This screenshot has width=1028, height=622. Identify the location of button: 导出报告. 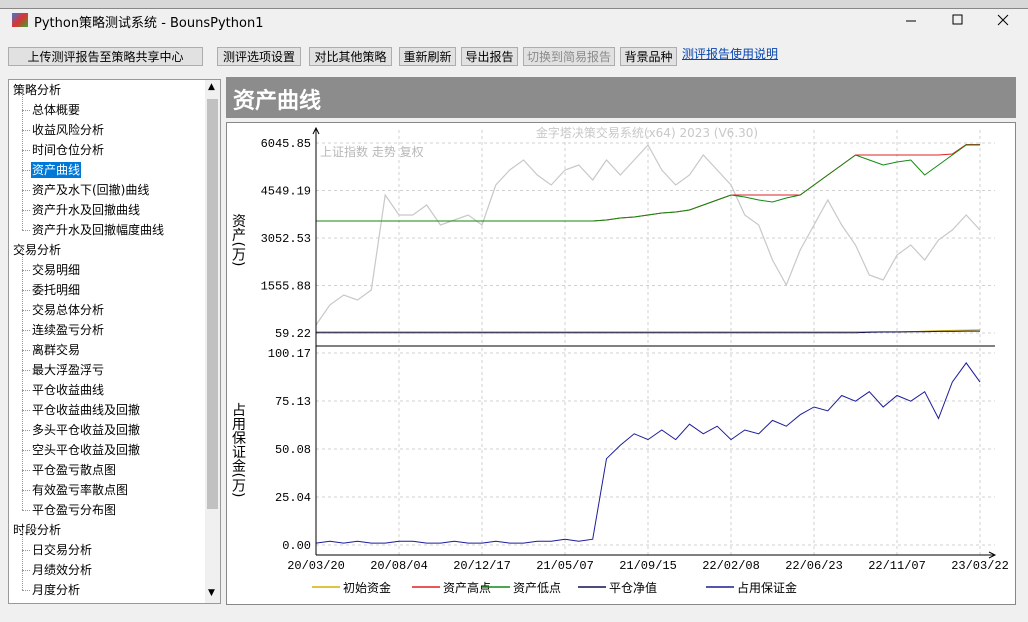
(489, 56).